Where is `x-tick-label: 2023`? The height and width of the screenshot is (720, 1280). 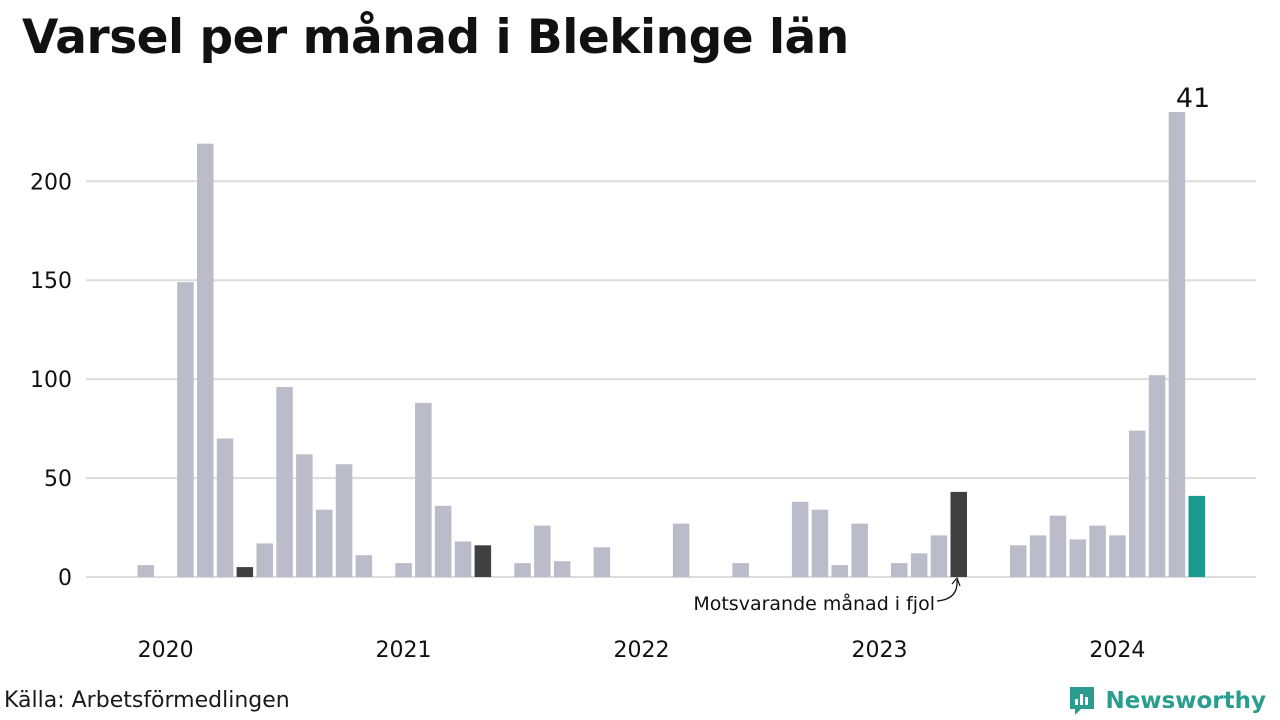
x-tick-label: 2023 is located at coordinates (880, 650).